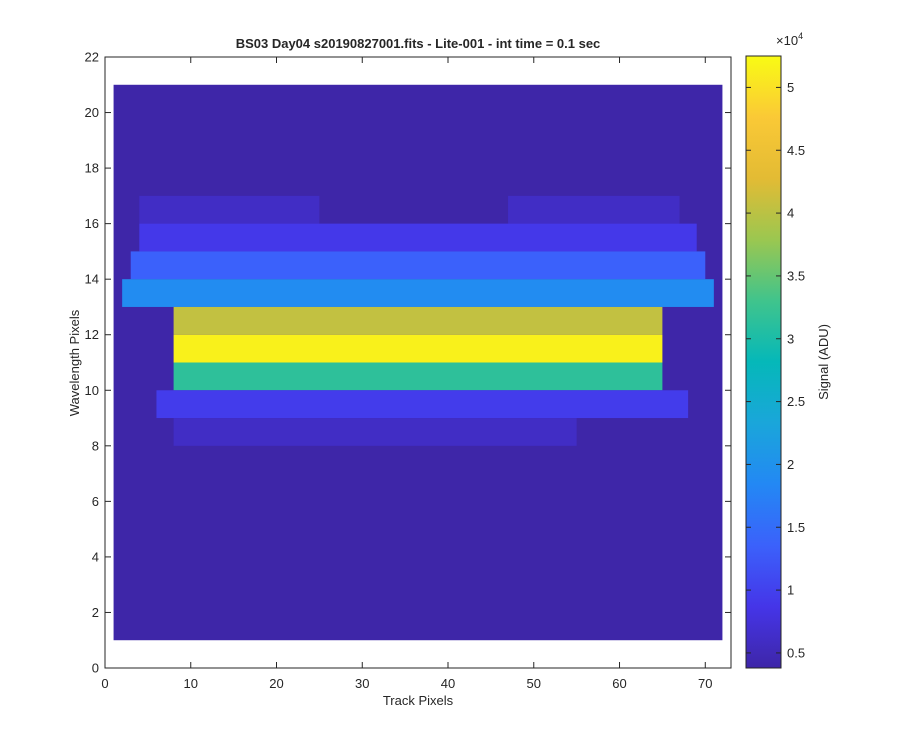  What do you see at coordinates (92, 279) in the screenshot?
I see `y-tick-label: 14` at bounding box center [92, 279].